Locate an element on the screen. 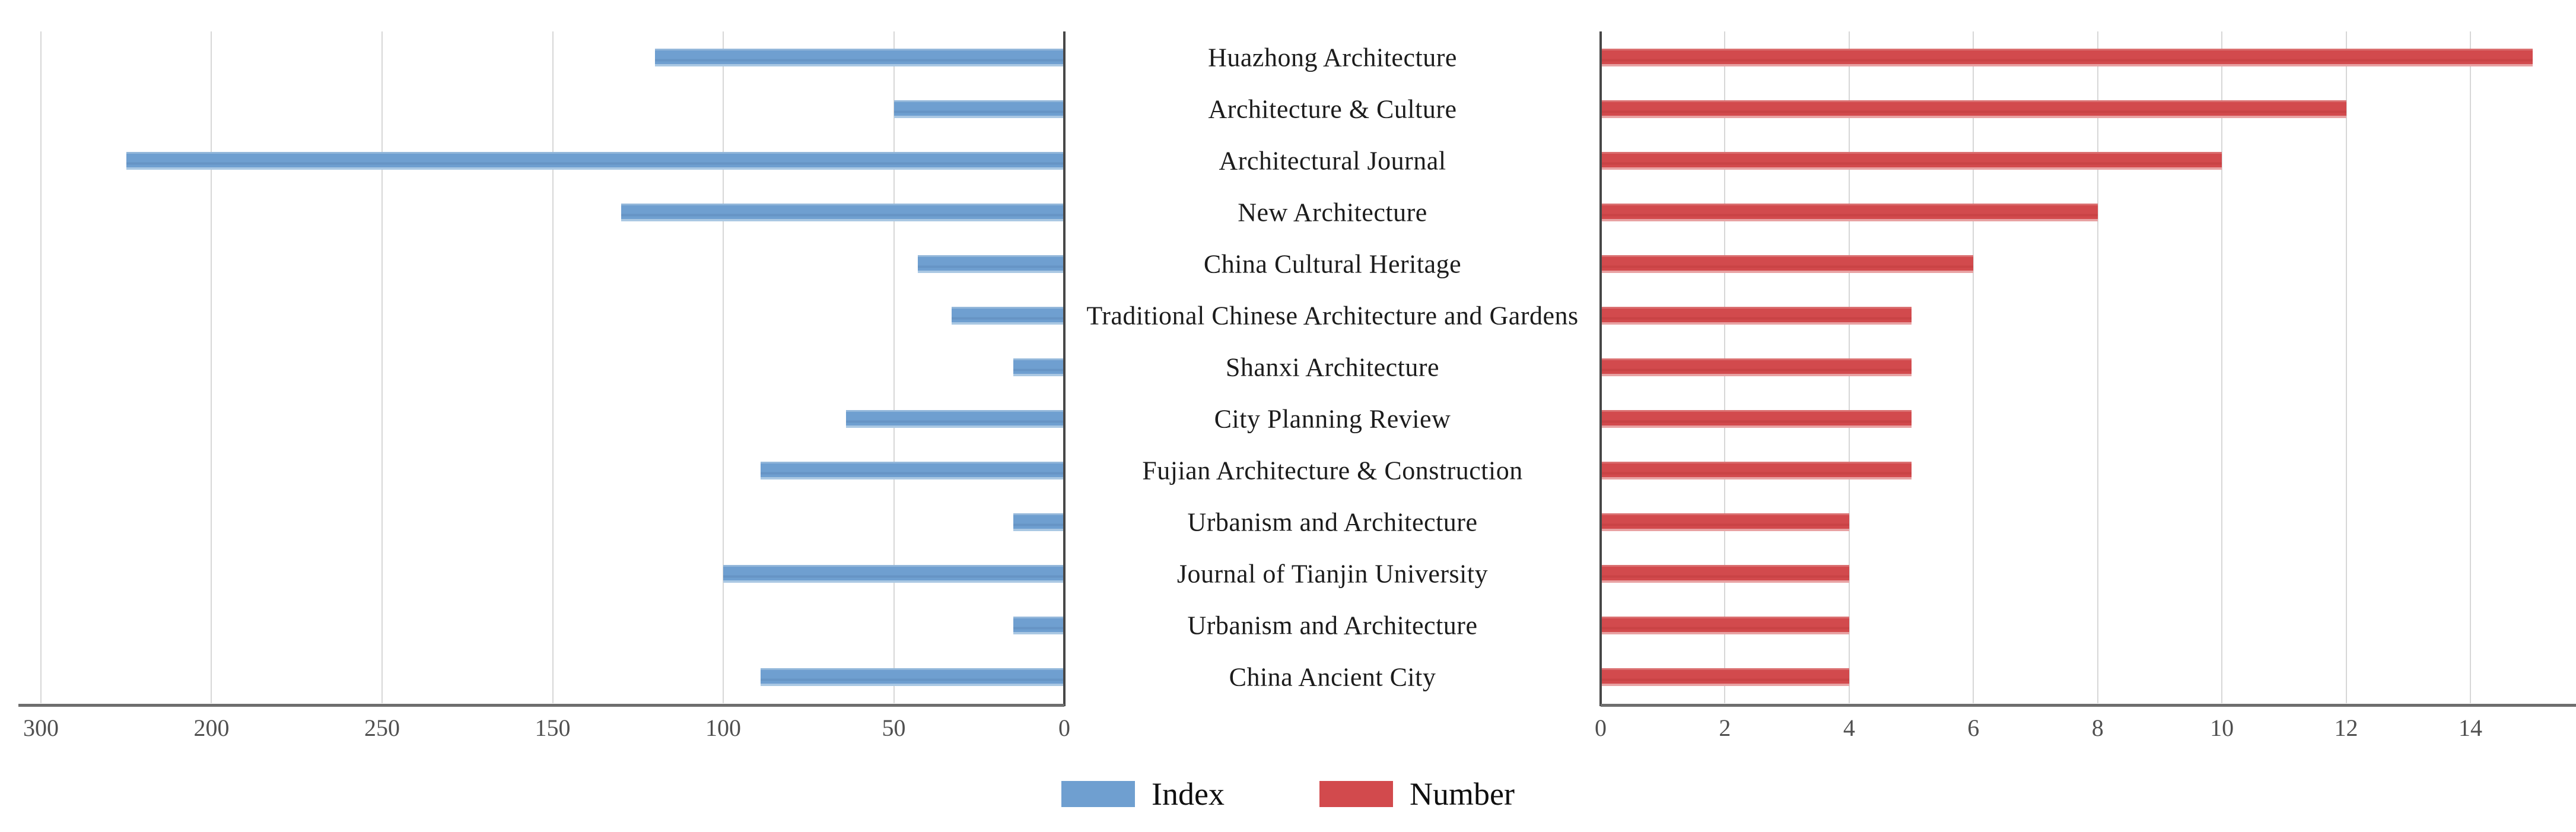  category-label: Shanxi Architecture is located at coordinates (1332, 368).